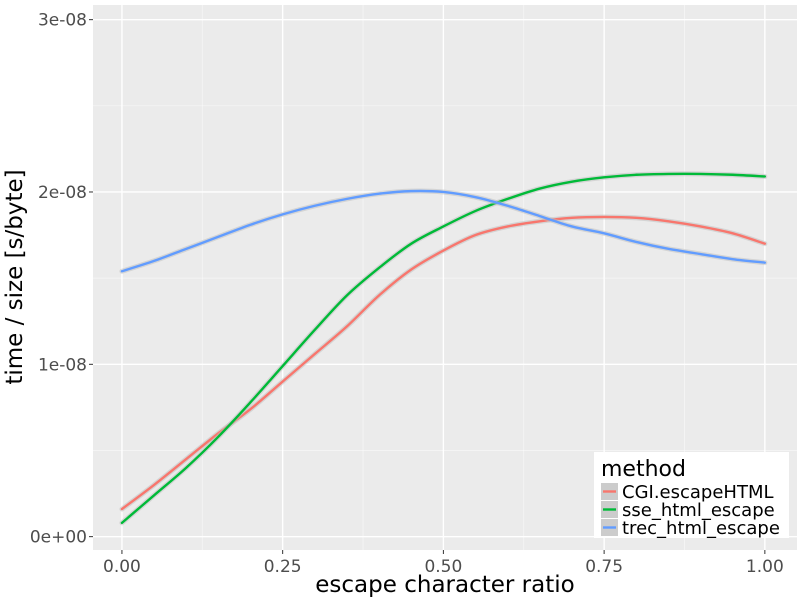 This screenshot has height=604, width=800. I want to click on x-tick-label: 1.00, so click(765, 567).